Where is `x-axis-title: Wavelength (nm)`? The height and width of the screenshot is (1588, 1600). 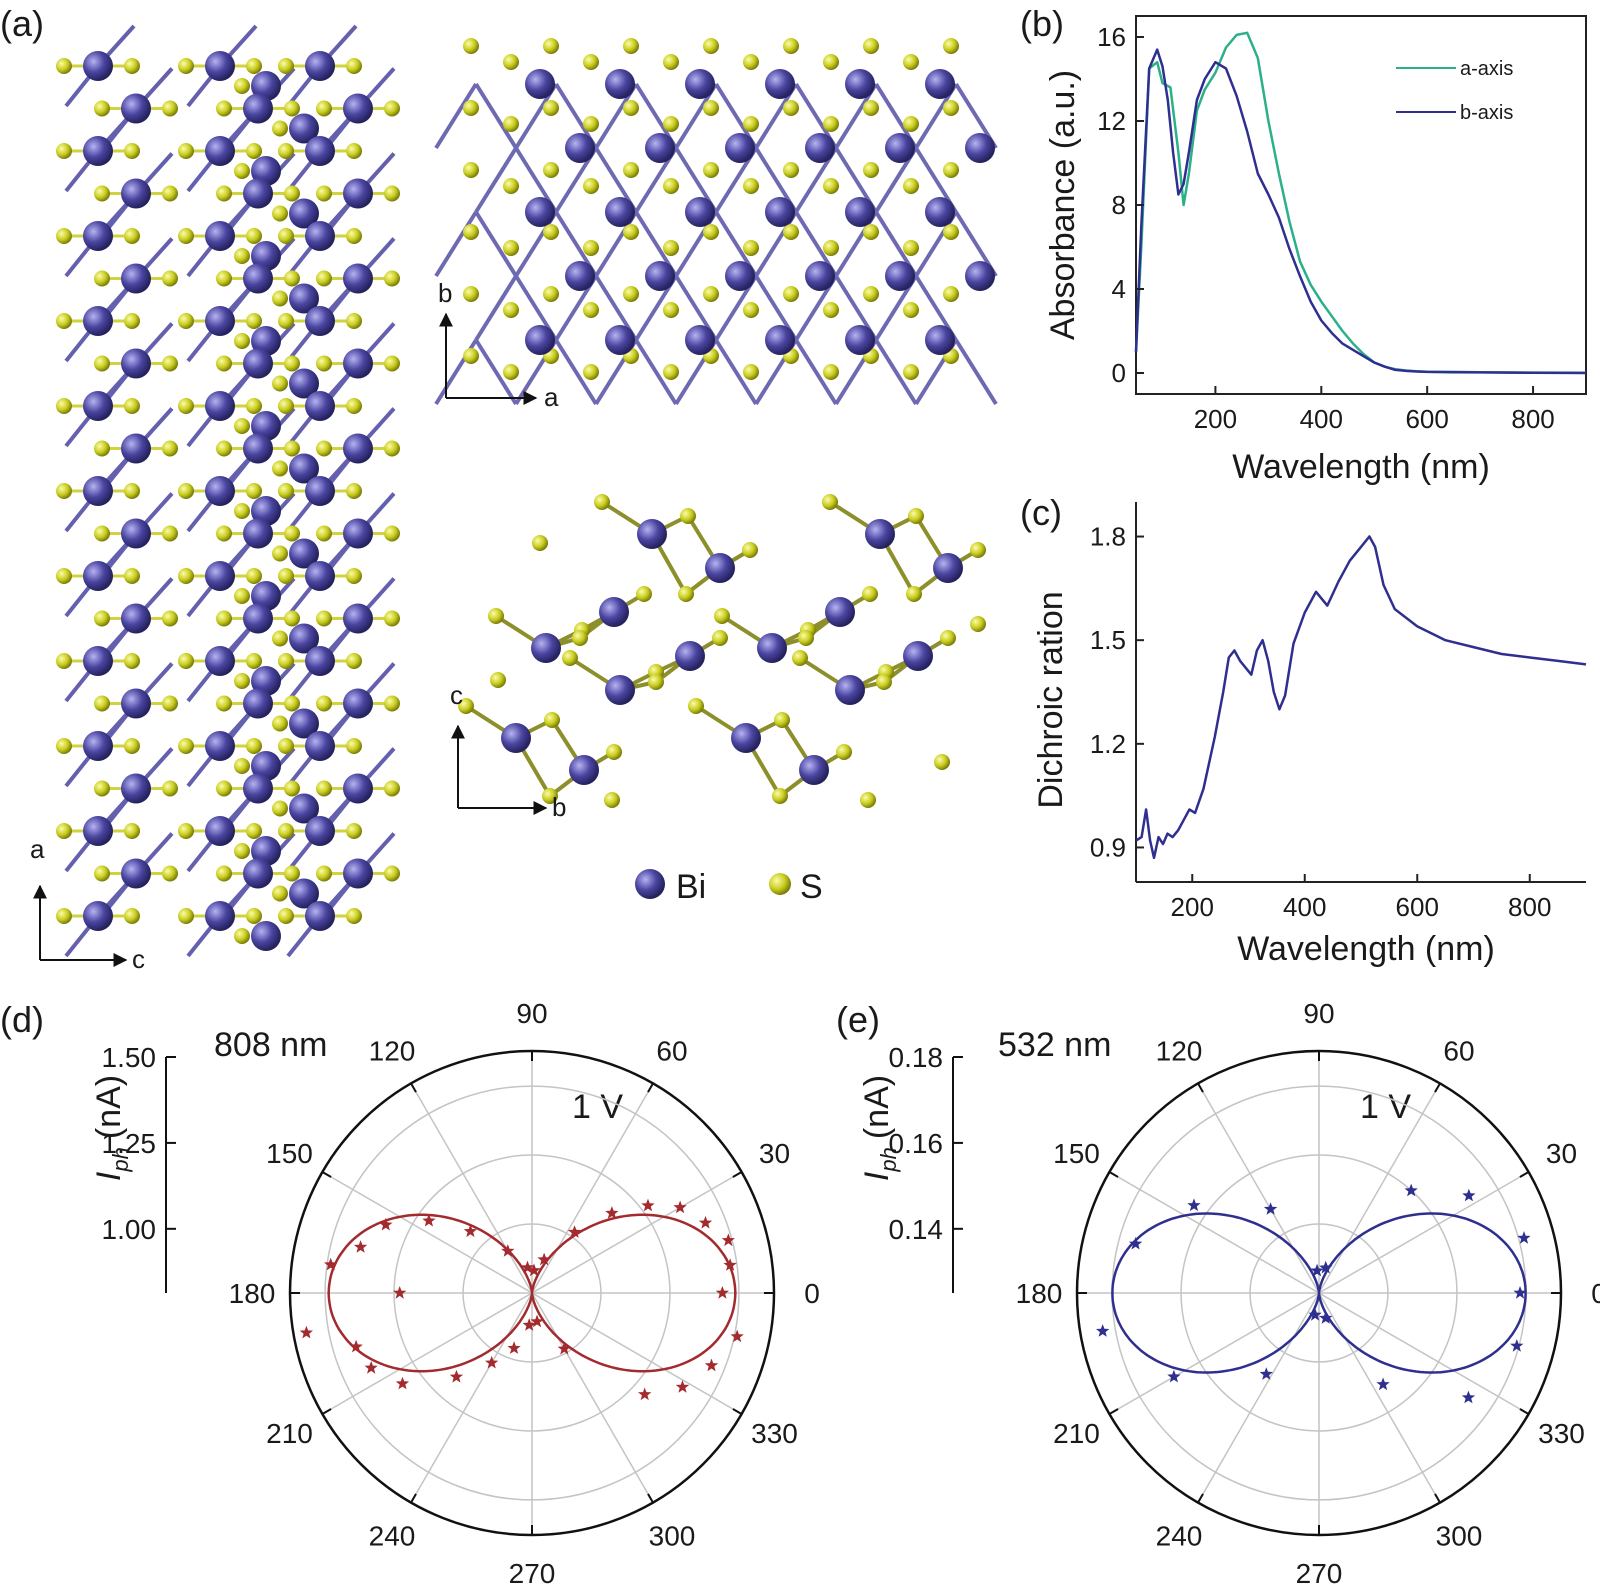
x-axis-title: Wavelength (nm) is located at coordinates (1361, 467).